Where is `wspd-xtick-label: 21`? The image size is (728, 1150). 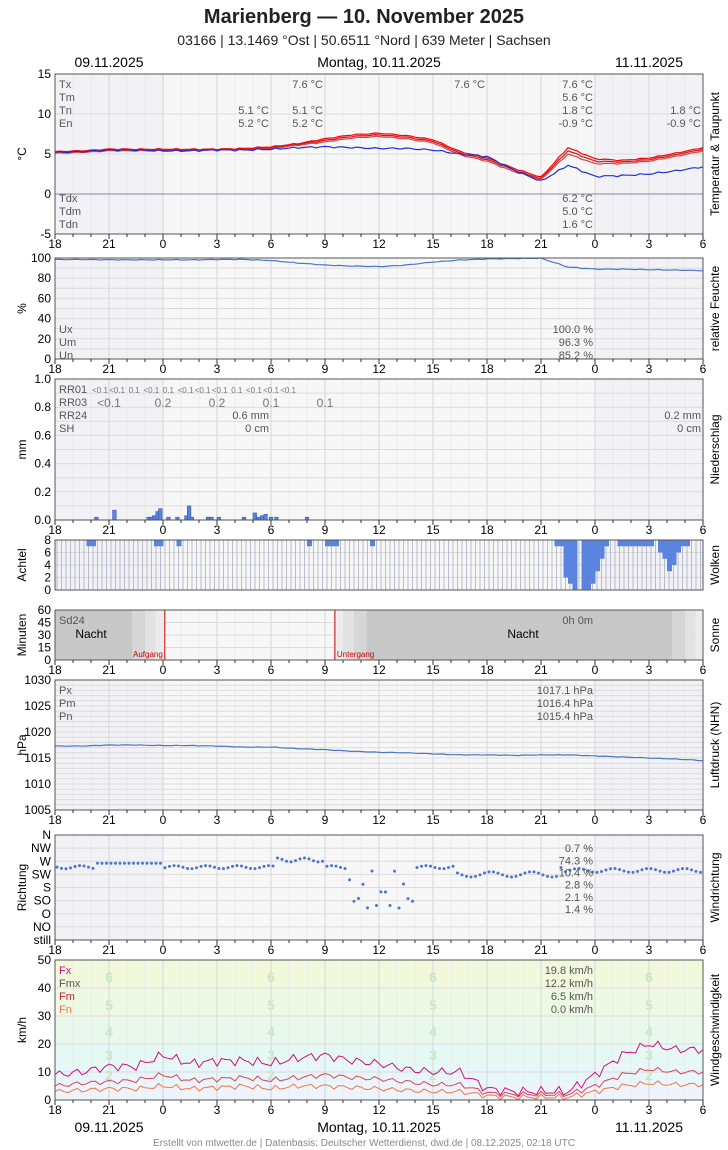
wspd-xtick-label: 21 is located at coordinates (541, 1110).